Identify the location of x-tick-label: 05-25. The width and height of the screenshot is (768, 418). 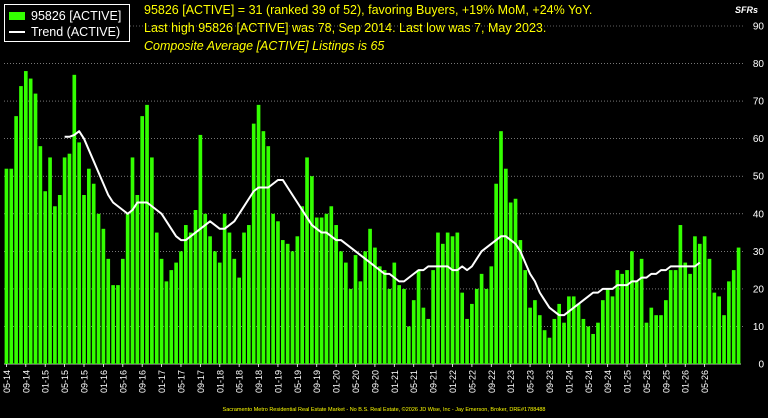
(647, 381).